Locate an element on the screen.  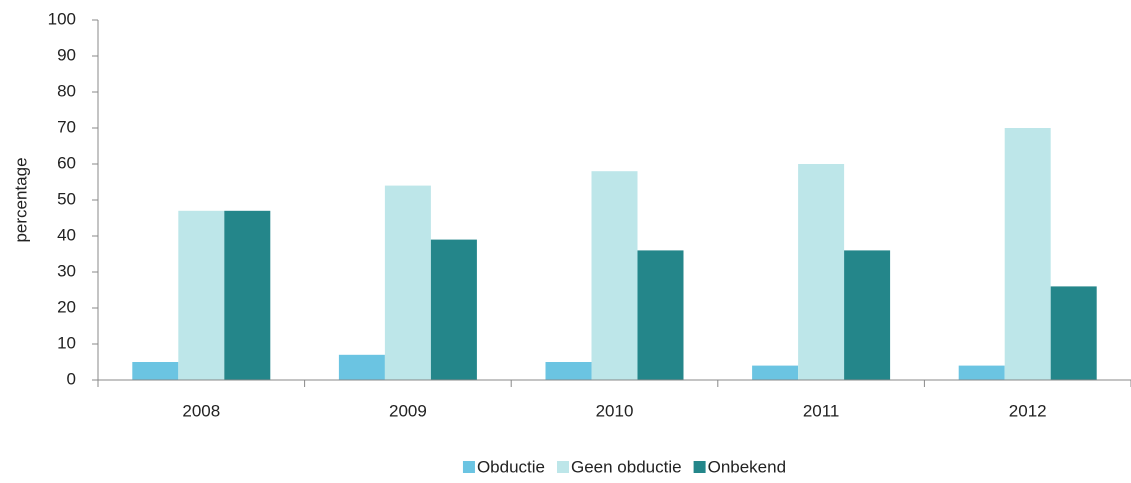
y-tick-label: 0 is located at coordinates (71, 378).